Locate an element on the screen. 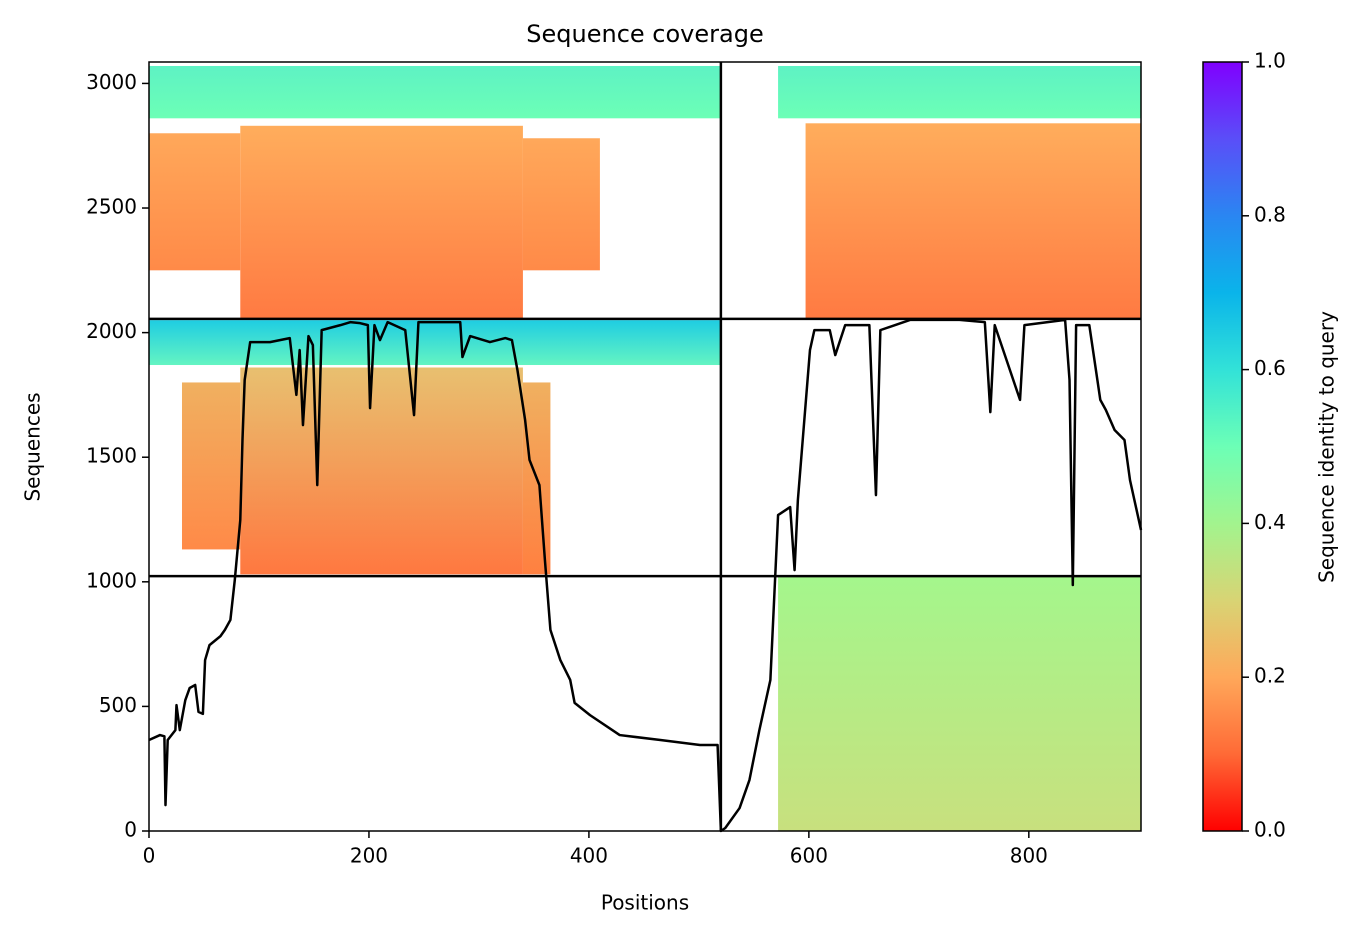 This screenshot has height=939, width=1364. colorbar-label: Sequence identity to query is located at coordinates (1327, 447).